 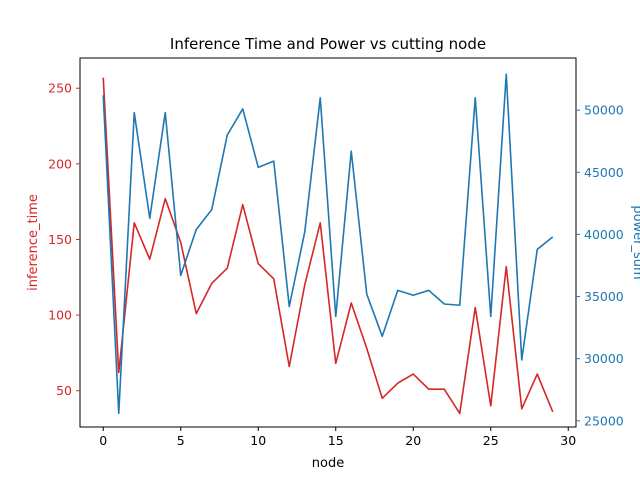 I want to click on left-y-tick-label: 50, so click(x=64, y=390).